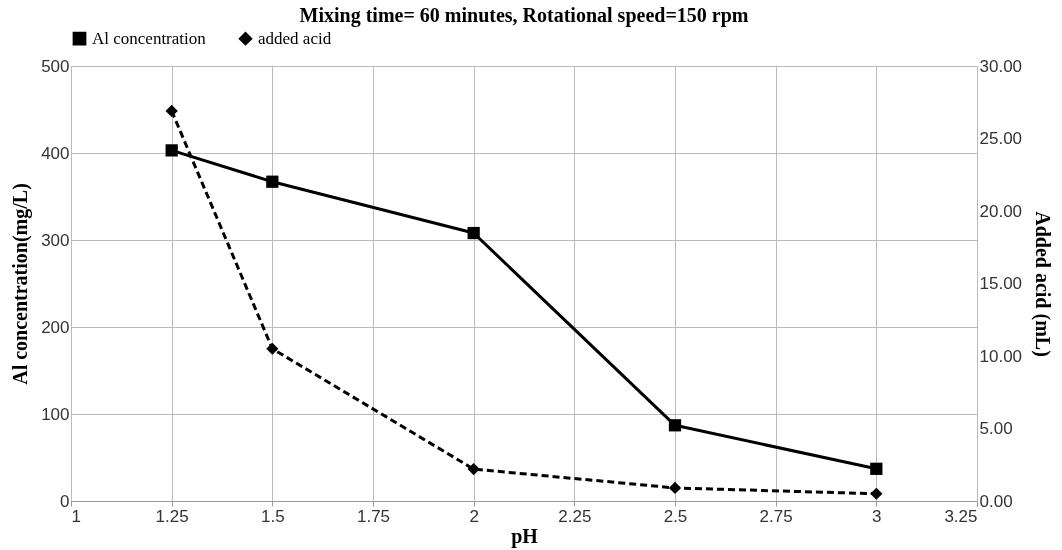 The image size is (1062, 550). Describe the element at coordinates (295, 38) in the screenshot. I see `legend-label: added acid` at that location.